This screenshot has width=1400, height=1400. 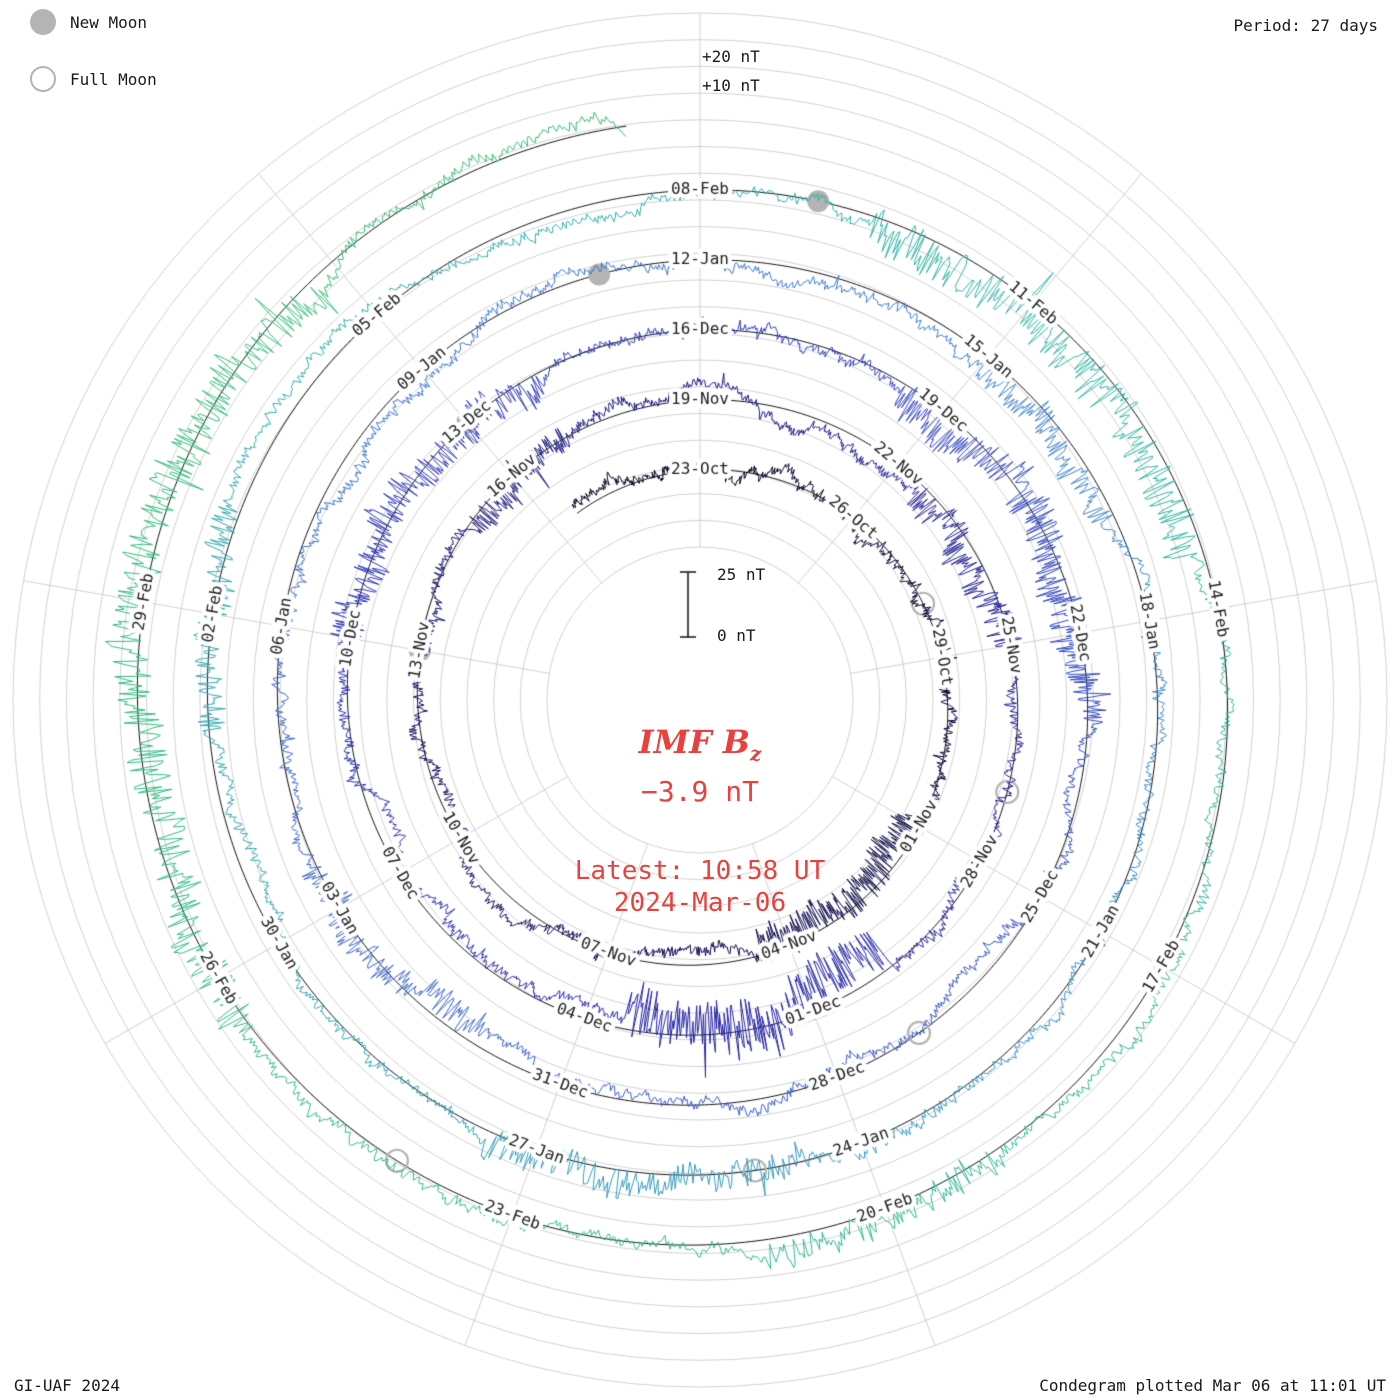 I want to click on imf-bz-current-value: −3.9 nT, so click(x=699, y=791).